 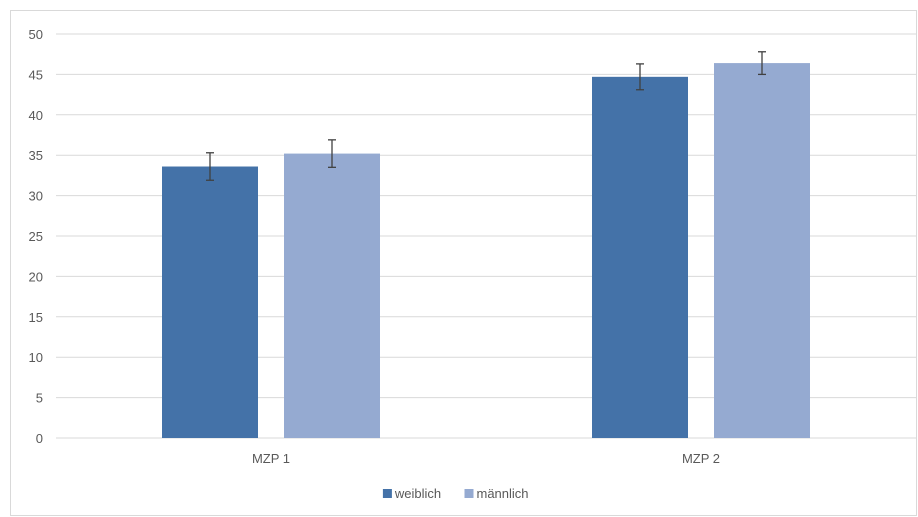 I want to click on legend-label: männlich, so click(x=503, y=493).